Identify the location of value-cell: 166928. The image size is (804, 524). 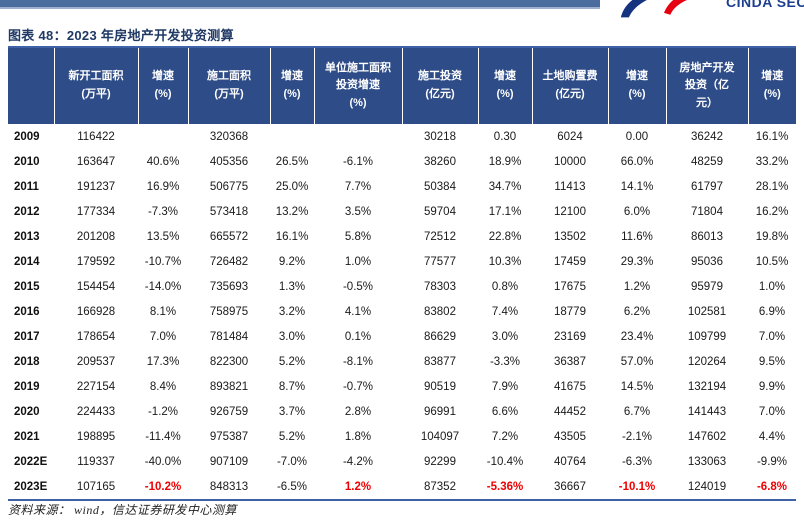
(96, 311).